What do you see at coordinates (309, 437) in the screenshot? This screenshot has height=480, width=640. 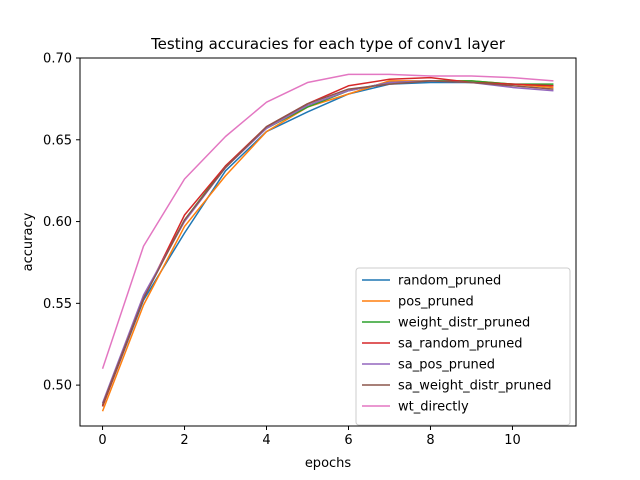 I see `x-ticks: 0 2 4 6 8 10` at bounding box center [309, 437].